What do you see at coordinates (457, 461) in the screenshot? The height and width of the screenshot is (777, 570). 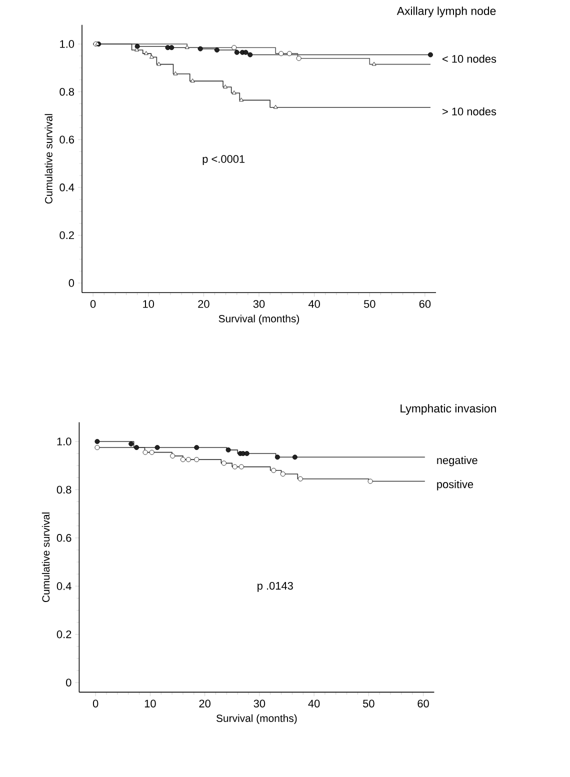 I see `series-label: negative` at bounding box center [457, 461].